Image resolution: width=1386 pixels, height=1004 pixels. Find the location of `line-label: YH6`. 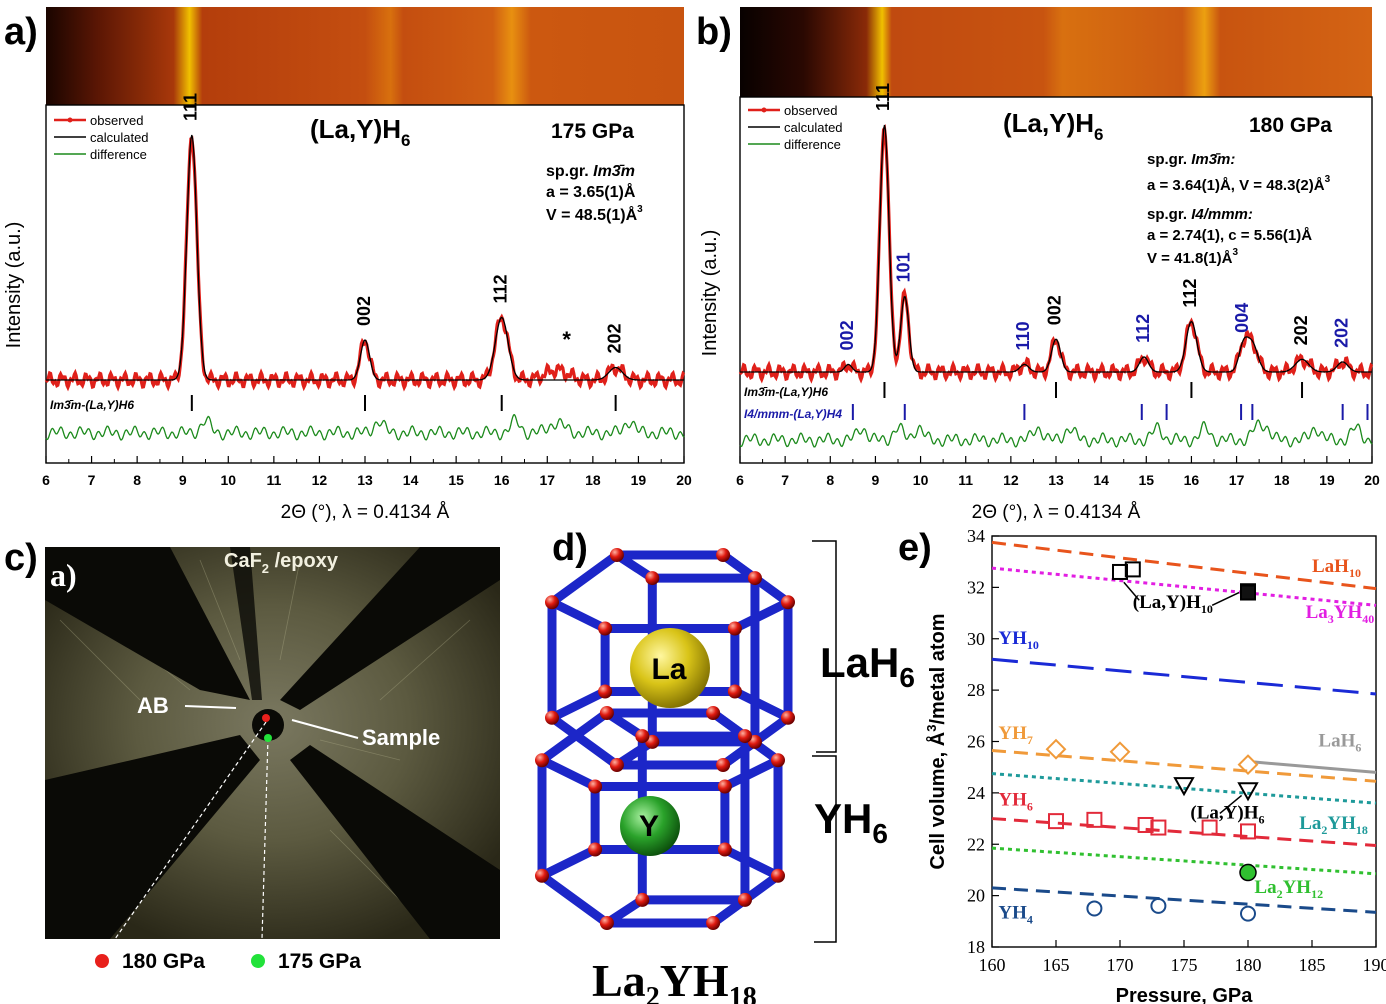

line-label: YH6 is located at coordinates (1015, 802).